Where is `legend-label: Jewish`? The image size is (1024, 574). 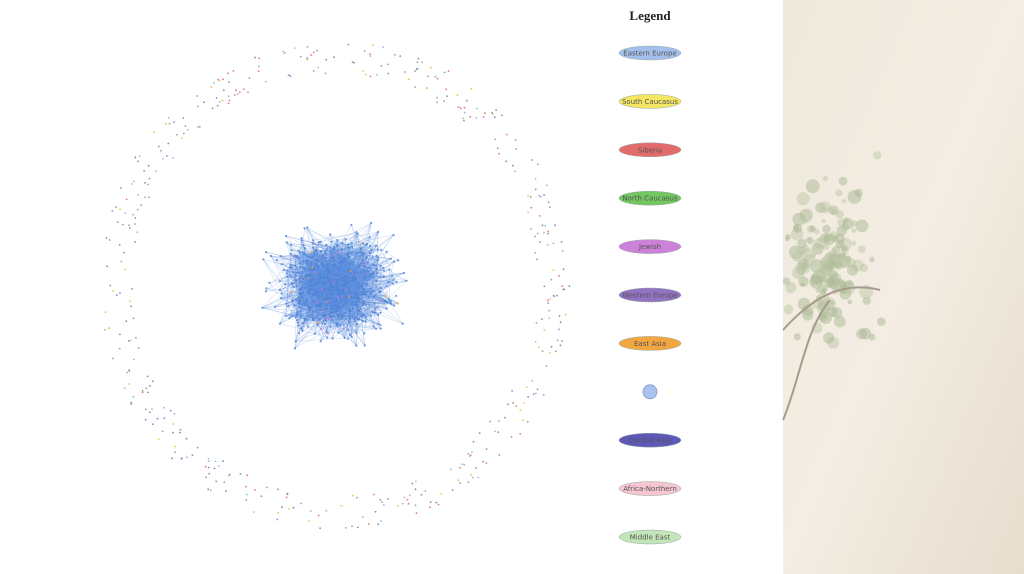 legend-label: Jewish is located at coordinates (649, 247).